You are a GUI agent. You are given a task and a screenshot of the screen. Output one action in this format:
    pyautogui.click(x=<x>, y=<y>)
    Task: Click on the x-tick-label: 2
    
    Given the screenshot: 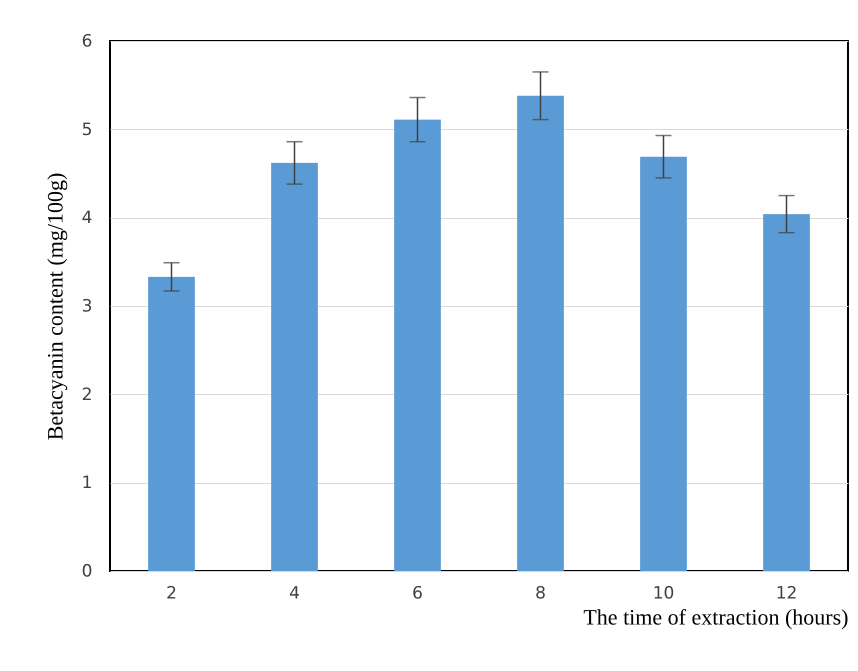 What is the action you would take?
    pyautogui.click(x=171, y=594)
    